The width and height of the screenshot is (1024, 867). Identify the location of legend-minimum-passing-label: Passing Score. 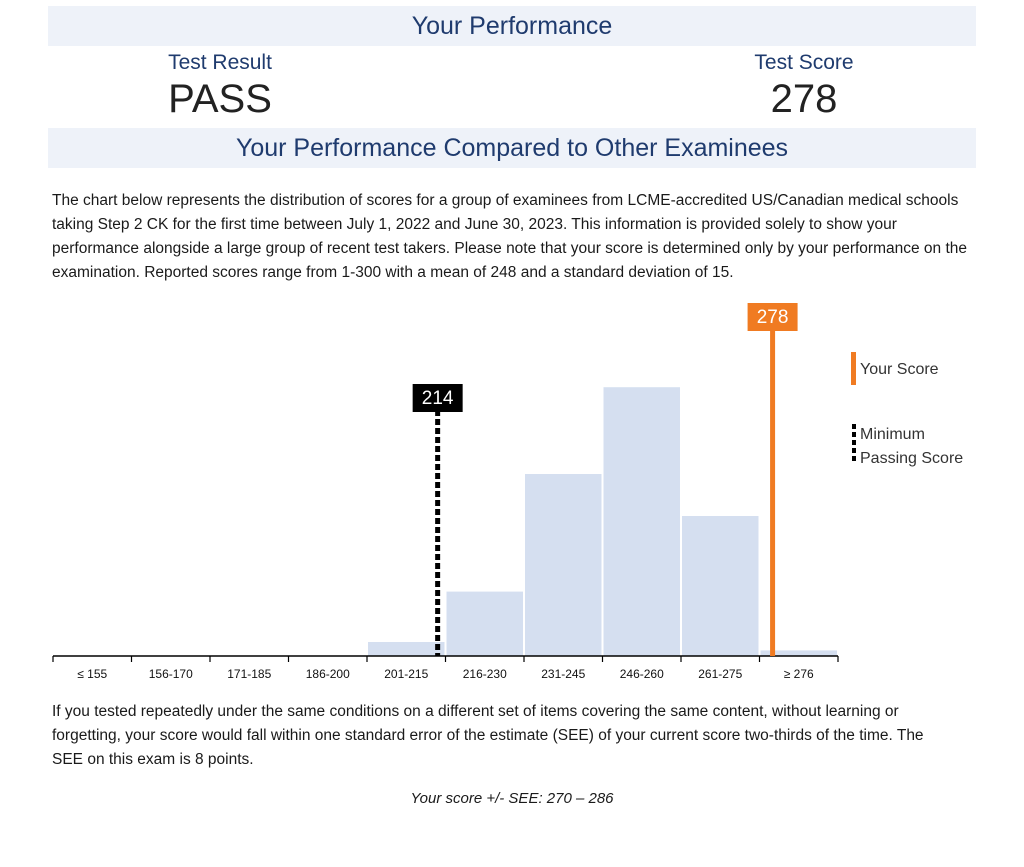
(911, 458).